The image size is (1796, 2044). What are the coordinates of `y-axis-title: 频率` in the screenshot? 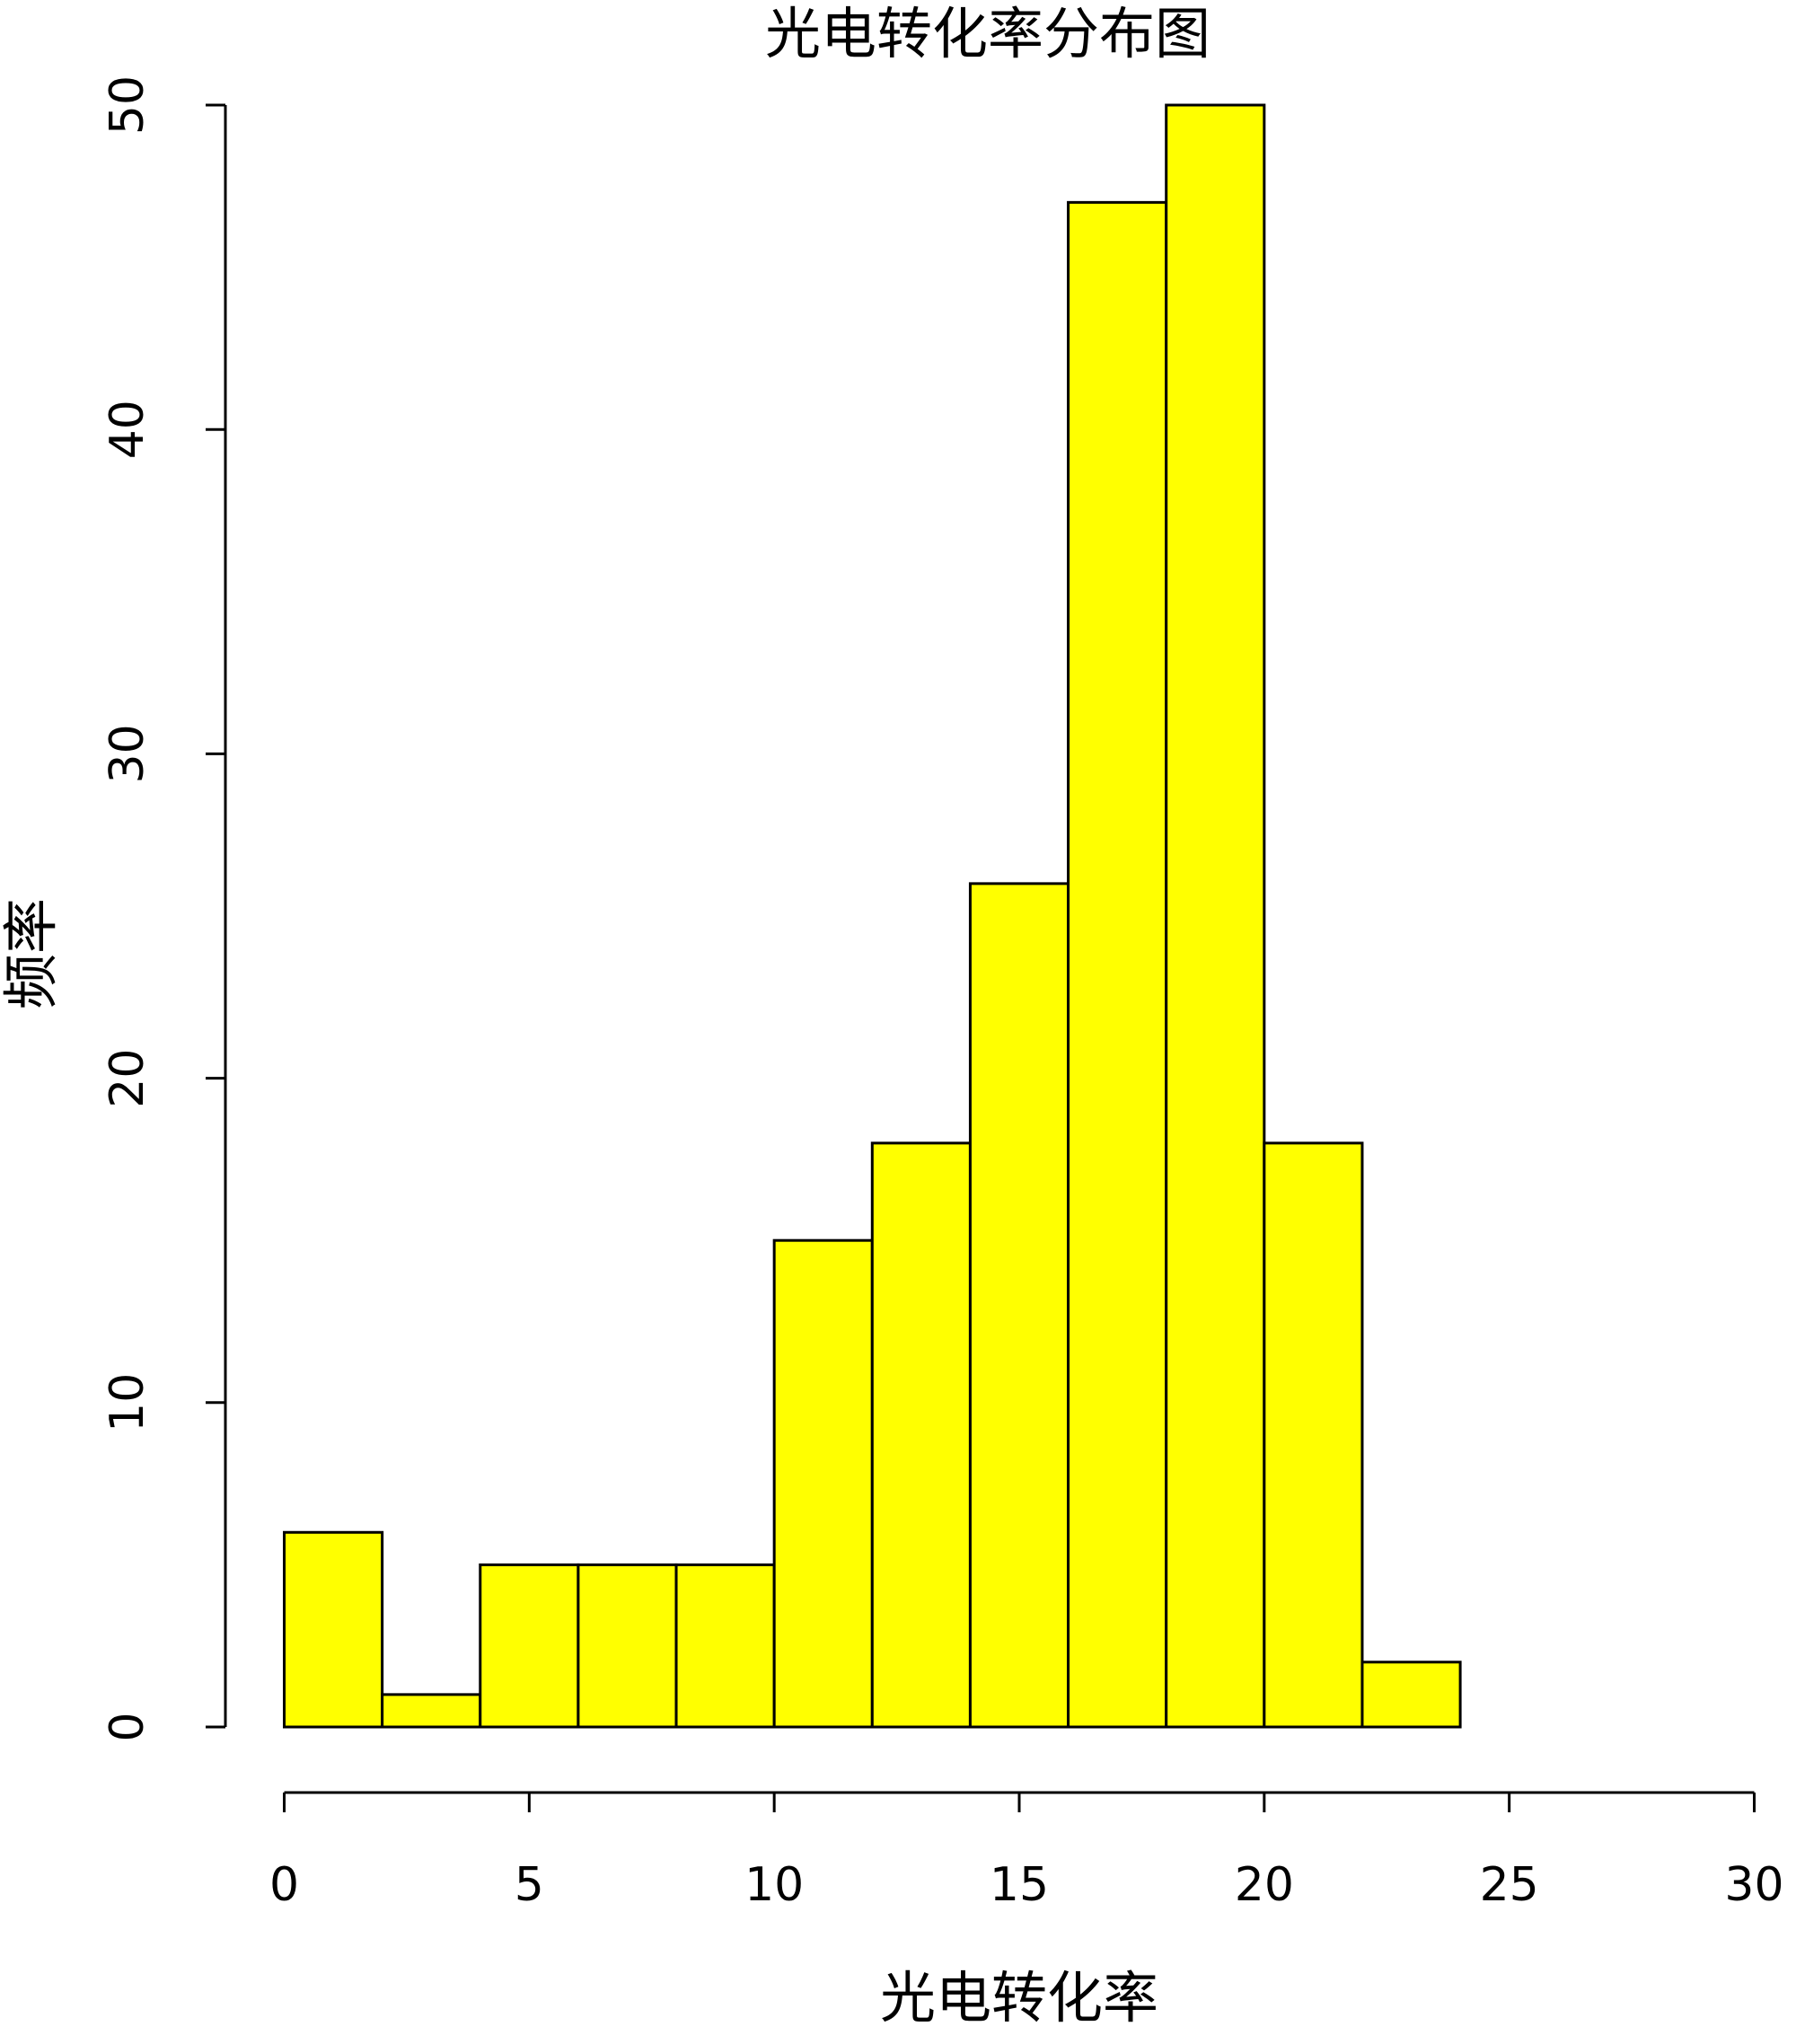 It's located at (32, 954).